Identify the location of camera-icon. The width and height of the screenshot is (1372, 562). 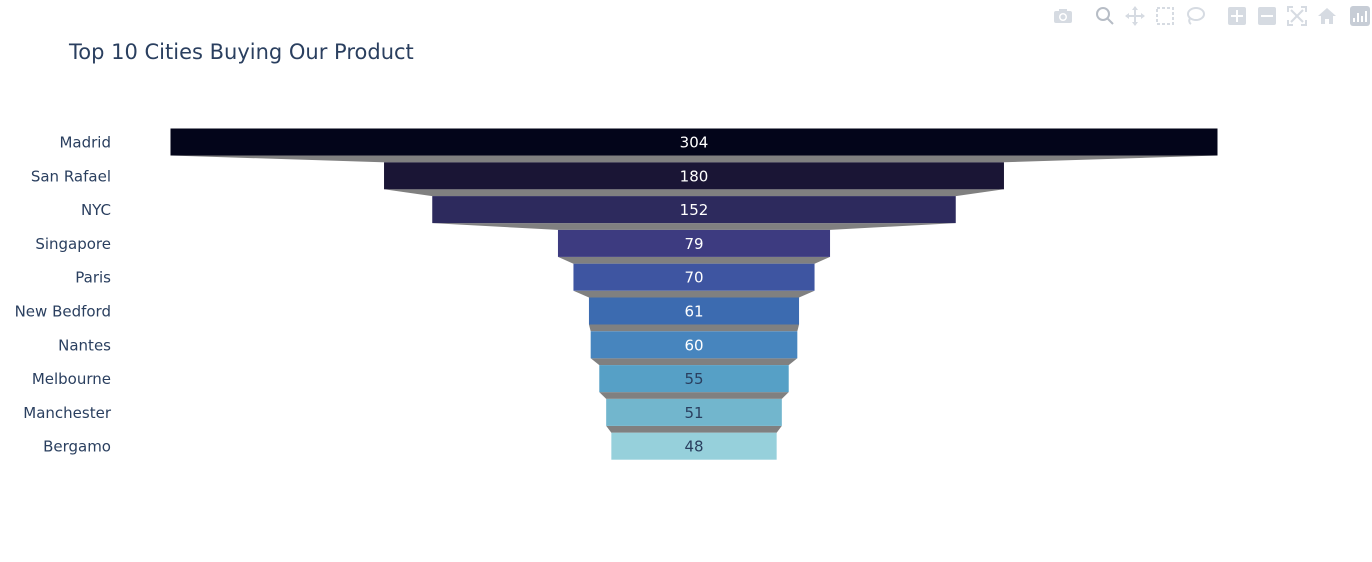
(1063, 16).